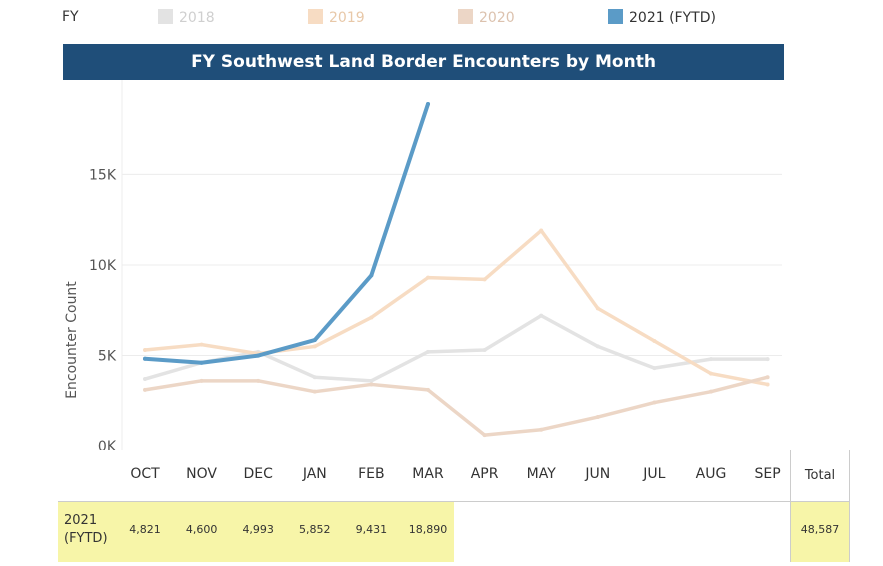 This screenshot has width=883, height=566. Describe the element at coordinates (654, 474) in the screenshot. I see `x-tick-label: JUL` at that location.